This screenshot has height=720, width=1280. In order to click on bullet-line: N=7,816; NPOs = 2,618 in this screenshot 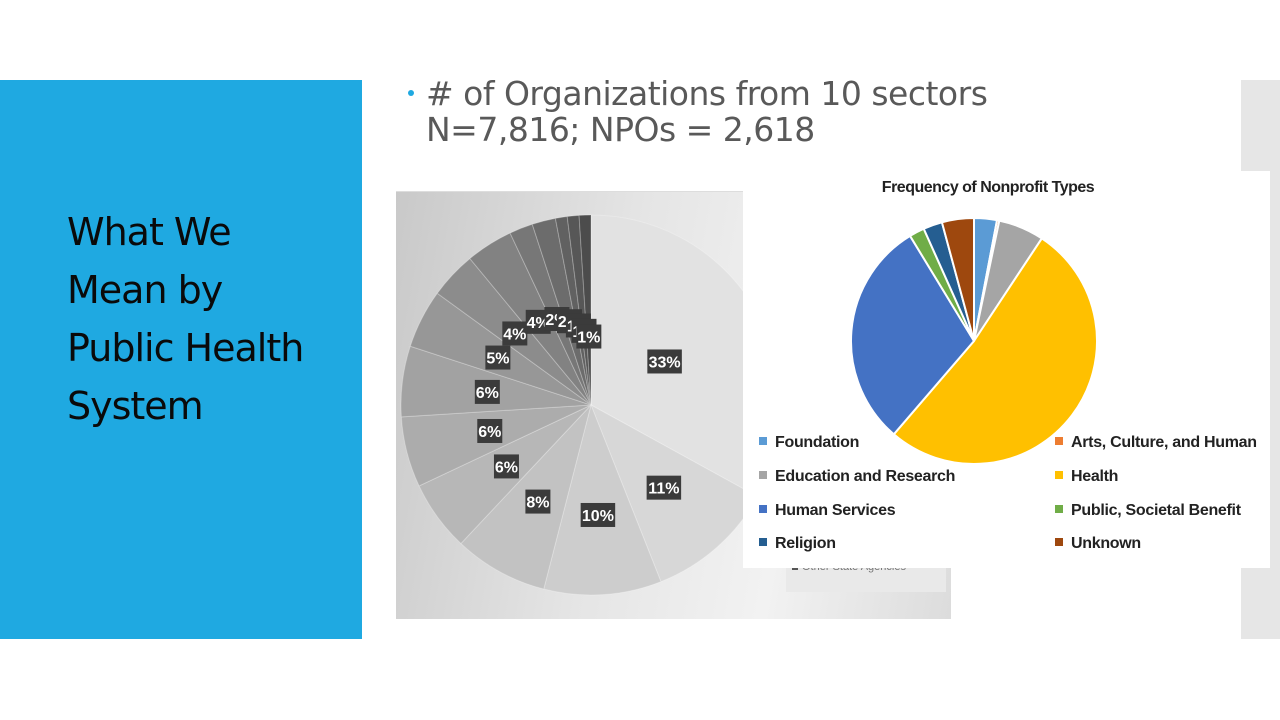, I will do `click(620, 129)`.